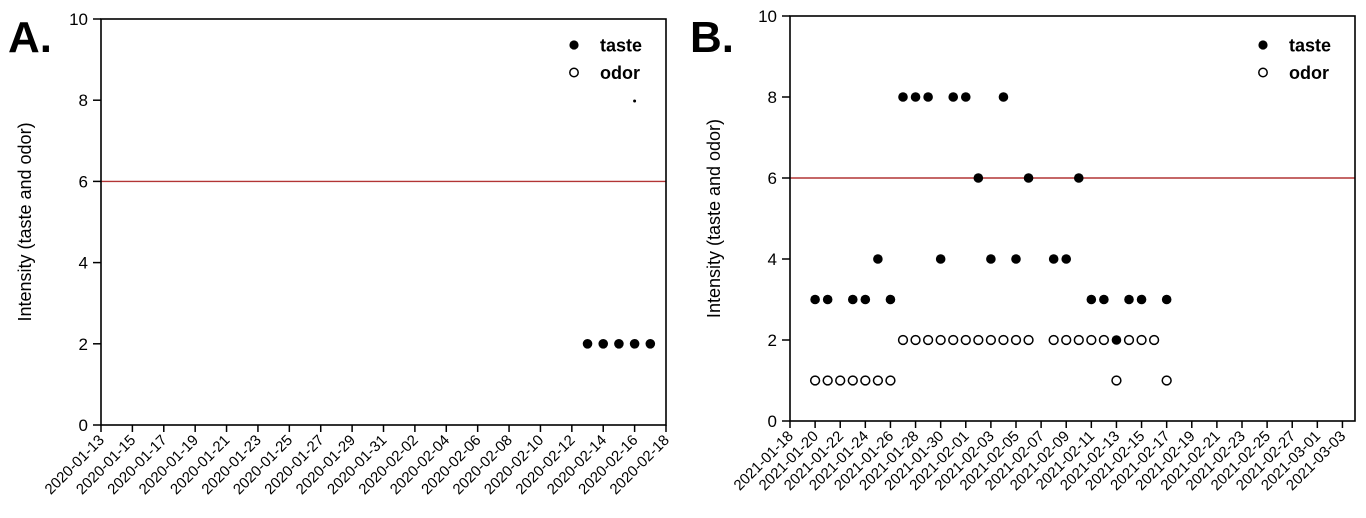 This screenshot has width=1366, height=518. What do you see at coordinates (83, 181) in the screenshot?
I see `y-tick-label-A: 6` at bounding box center [83, 181].